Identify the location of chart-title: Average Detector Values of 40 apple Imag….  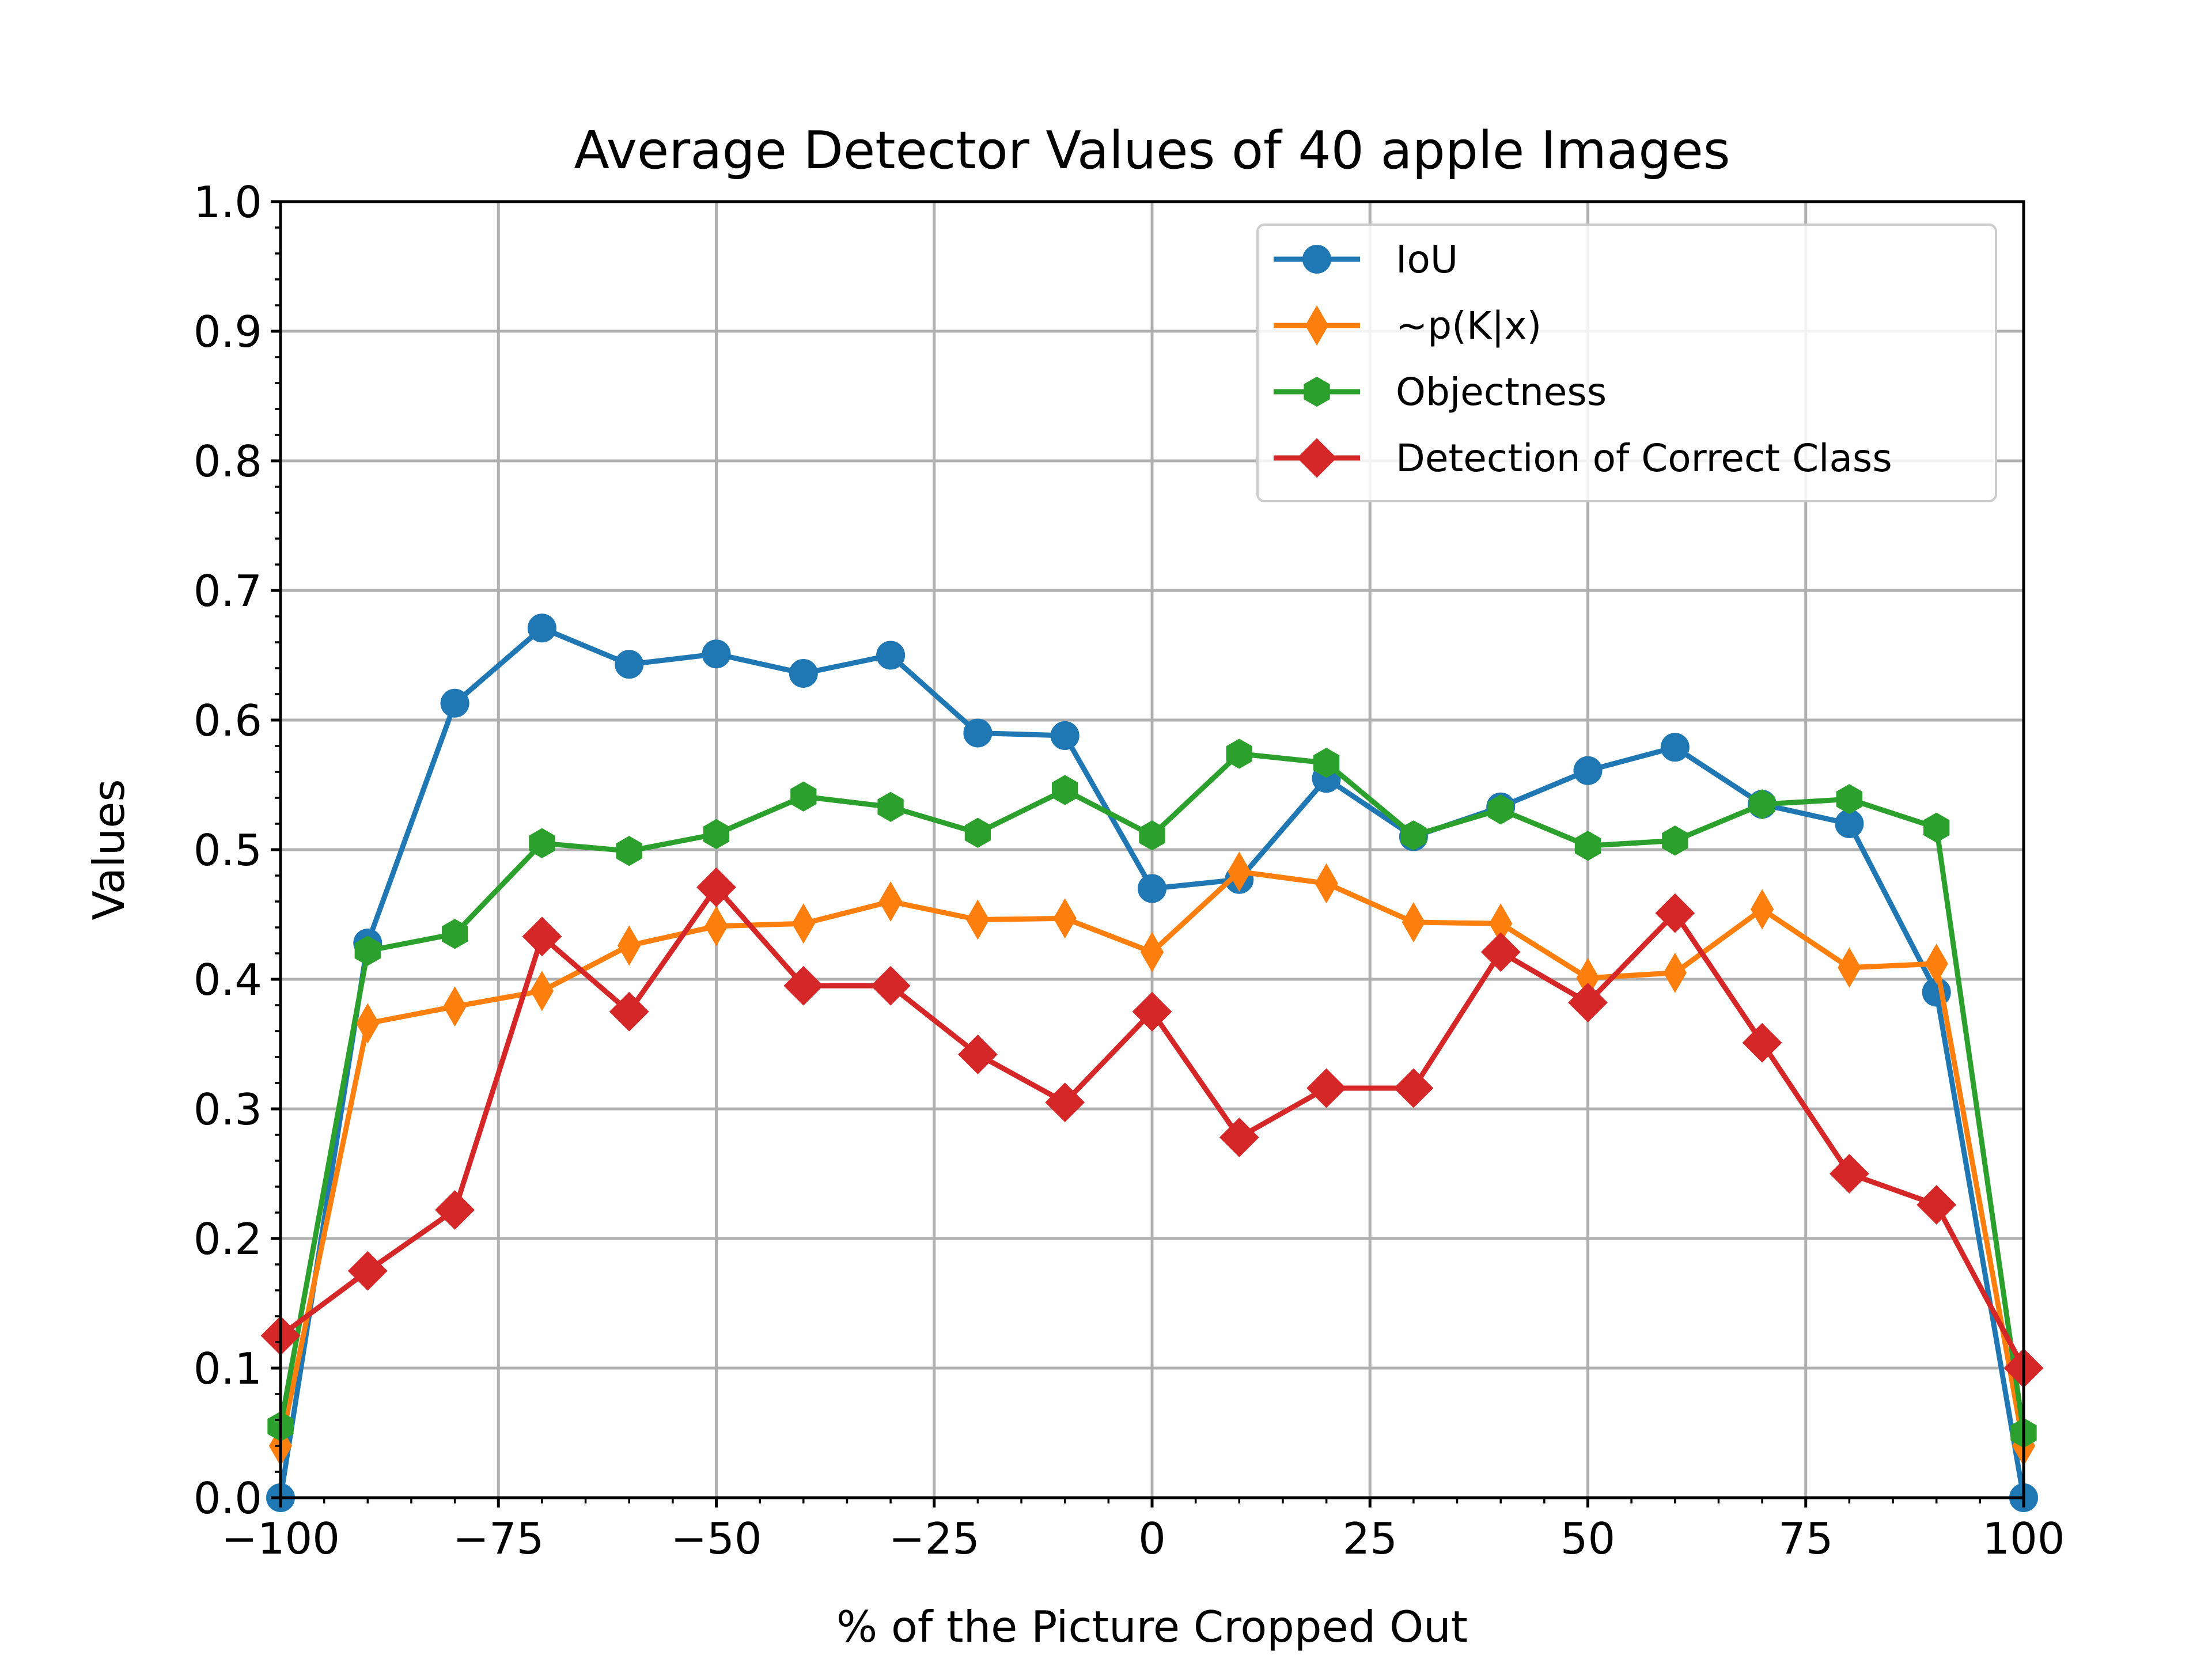
(1152, 150).